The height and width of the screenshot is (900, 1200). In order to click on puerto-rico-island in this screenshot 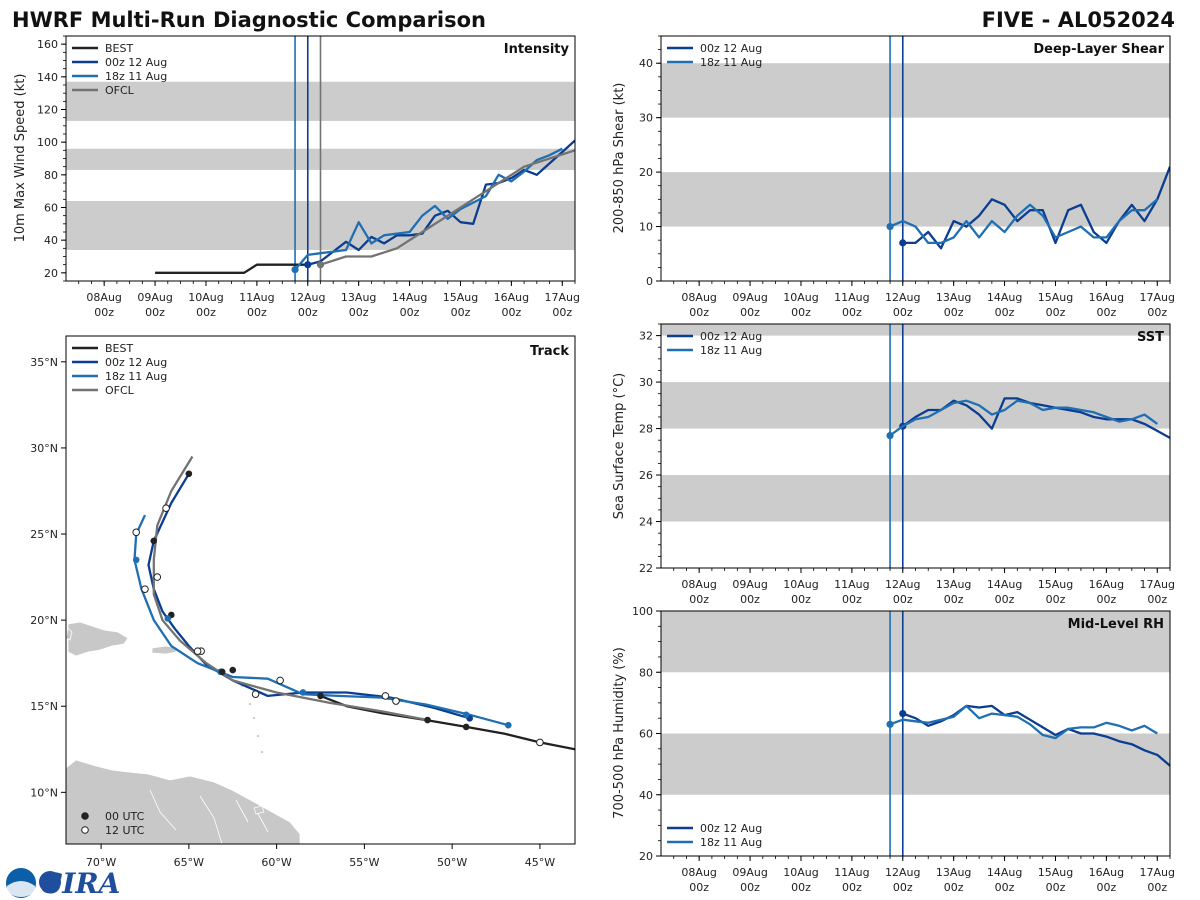, I will do `click(164, 650)`.